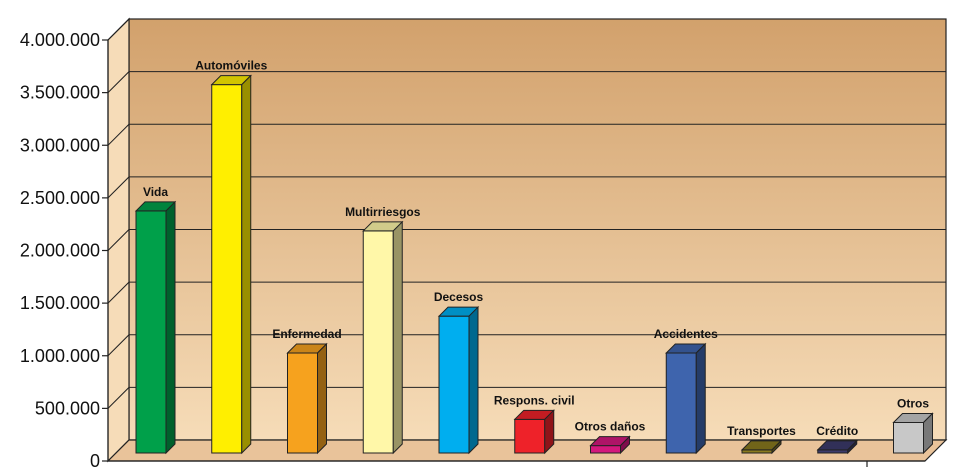 The width and height of the screenshot is (957, 474). What do you see at coordinates (231, 66) in the screenshot?
I see `bar-label: Automóviles` at bounding box center [231, 66].